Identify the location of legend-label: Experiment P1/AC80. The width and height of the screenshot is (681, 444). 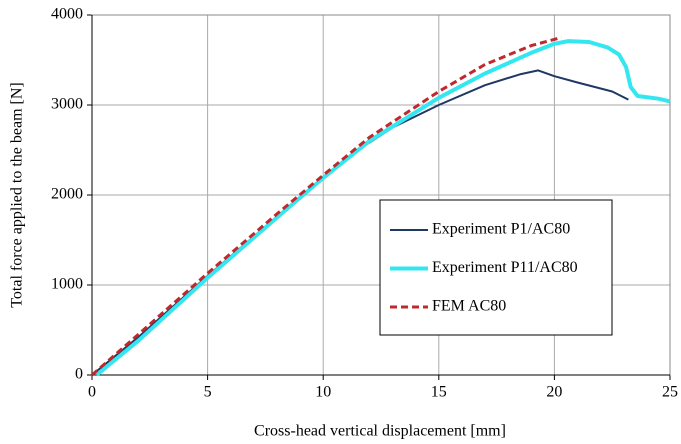
(501, 229).